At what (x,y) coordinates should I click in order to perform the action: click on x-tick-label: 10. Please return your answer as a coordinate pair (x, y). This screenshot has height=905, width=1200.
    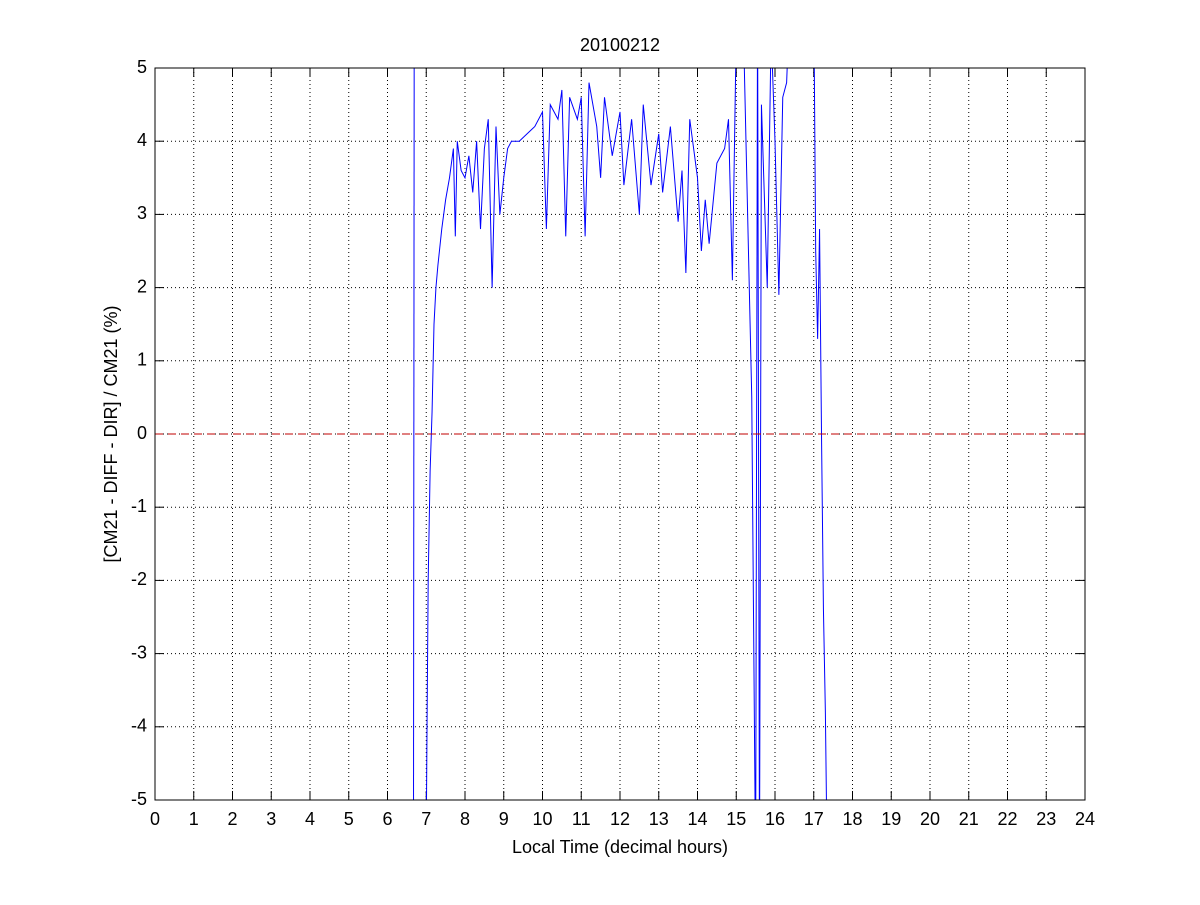
    Looking at the image, I should click on (542, 819).